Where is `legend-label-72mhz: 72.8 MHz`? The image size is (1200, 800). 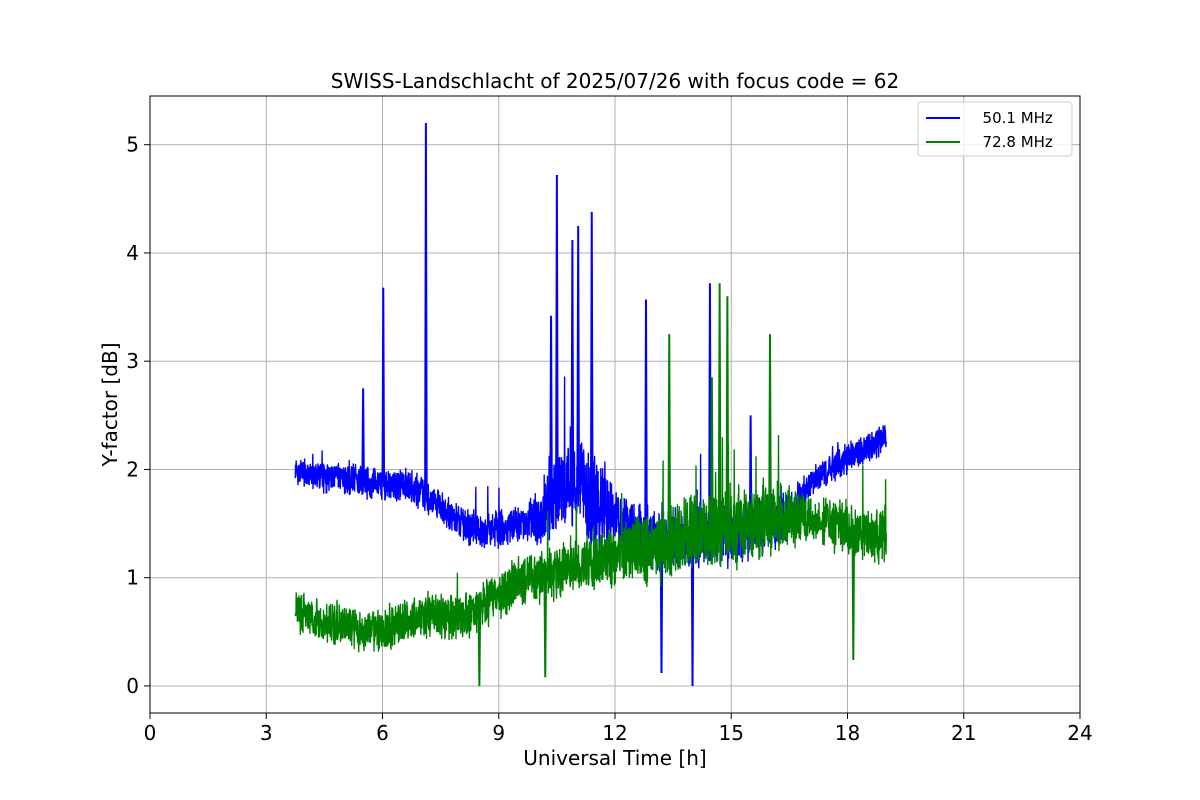
legend-label-72mhz: 72.8 MHz is located at coordinates (1013, 142).